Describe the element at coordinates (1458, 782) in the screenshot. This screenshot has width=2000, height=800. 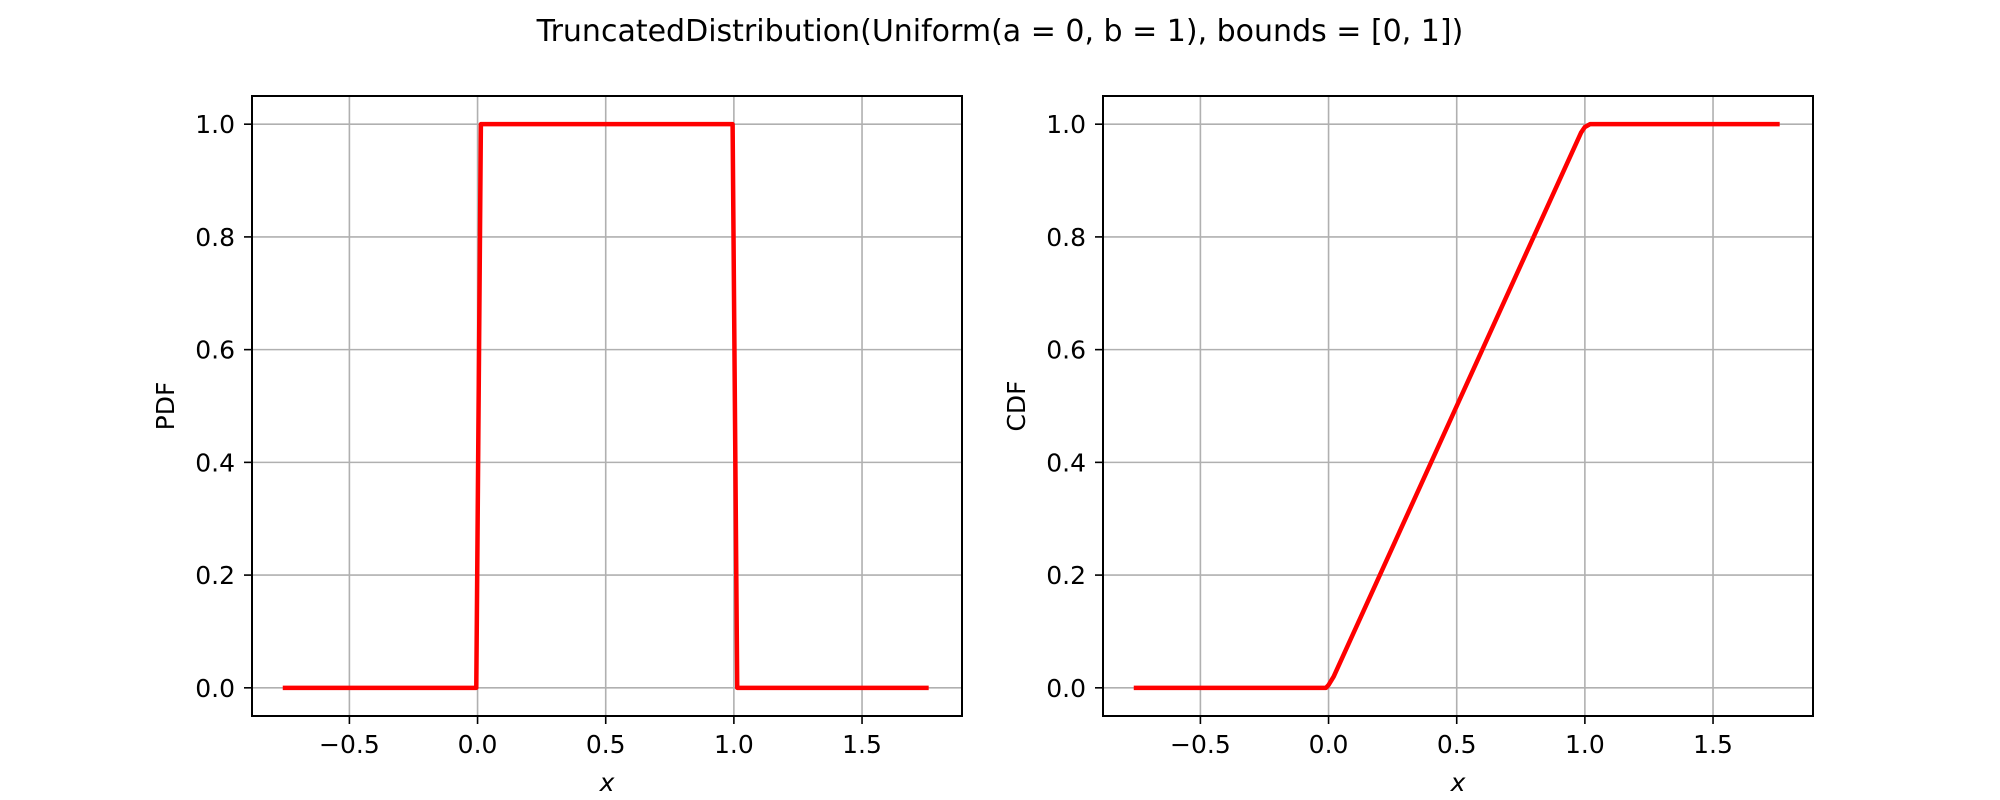
I see `cdf-x-axis-label: x` at that location.